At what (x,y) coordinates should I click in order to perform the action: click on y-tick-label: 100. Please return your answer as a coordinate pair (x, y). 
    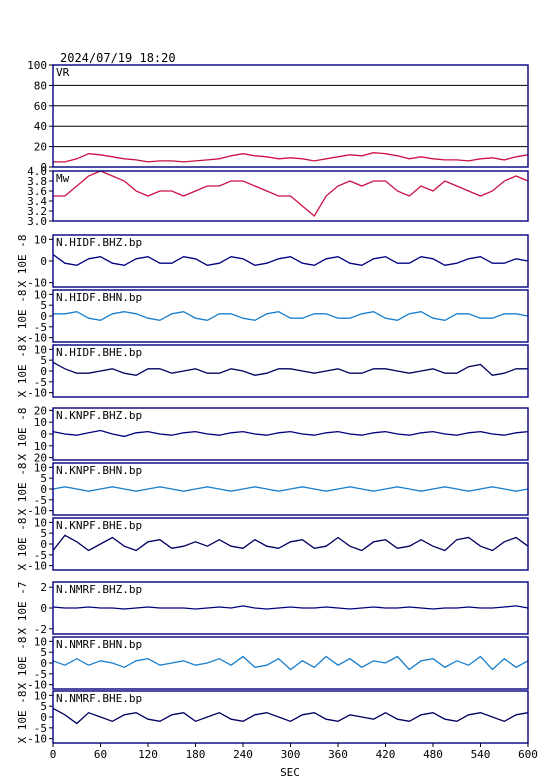
    Looking at the image, I should click on (37, 65).